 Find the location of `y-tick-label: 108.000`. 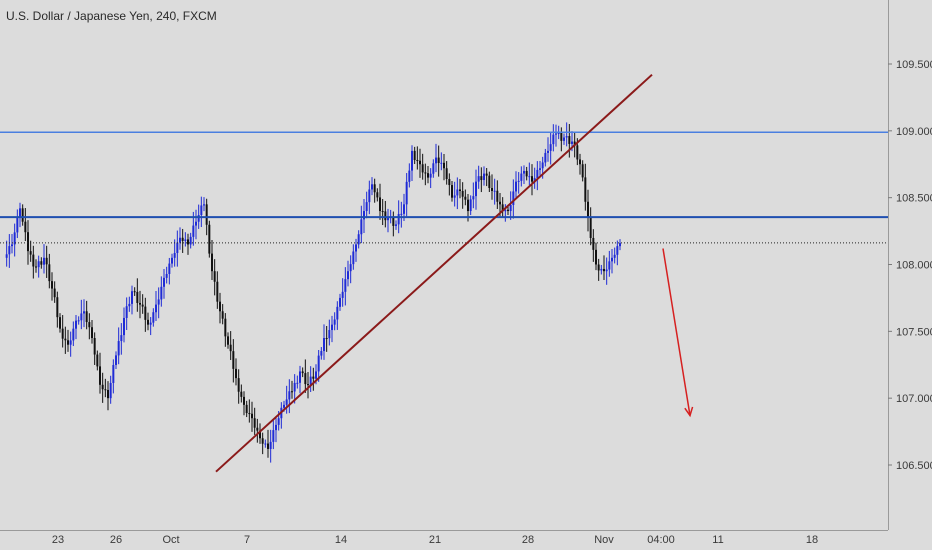

y-tick-label: 108.000 is located at coordinates (914, 266).